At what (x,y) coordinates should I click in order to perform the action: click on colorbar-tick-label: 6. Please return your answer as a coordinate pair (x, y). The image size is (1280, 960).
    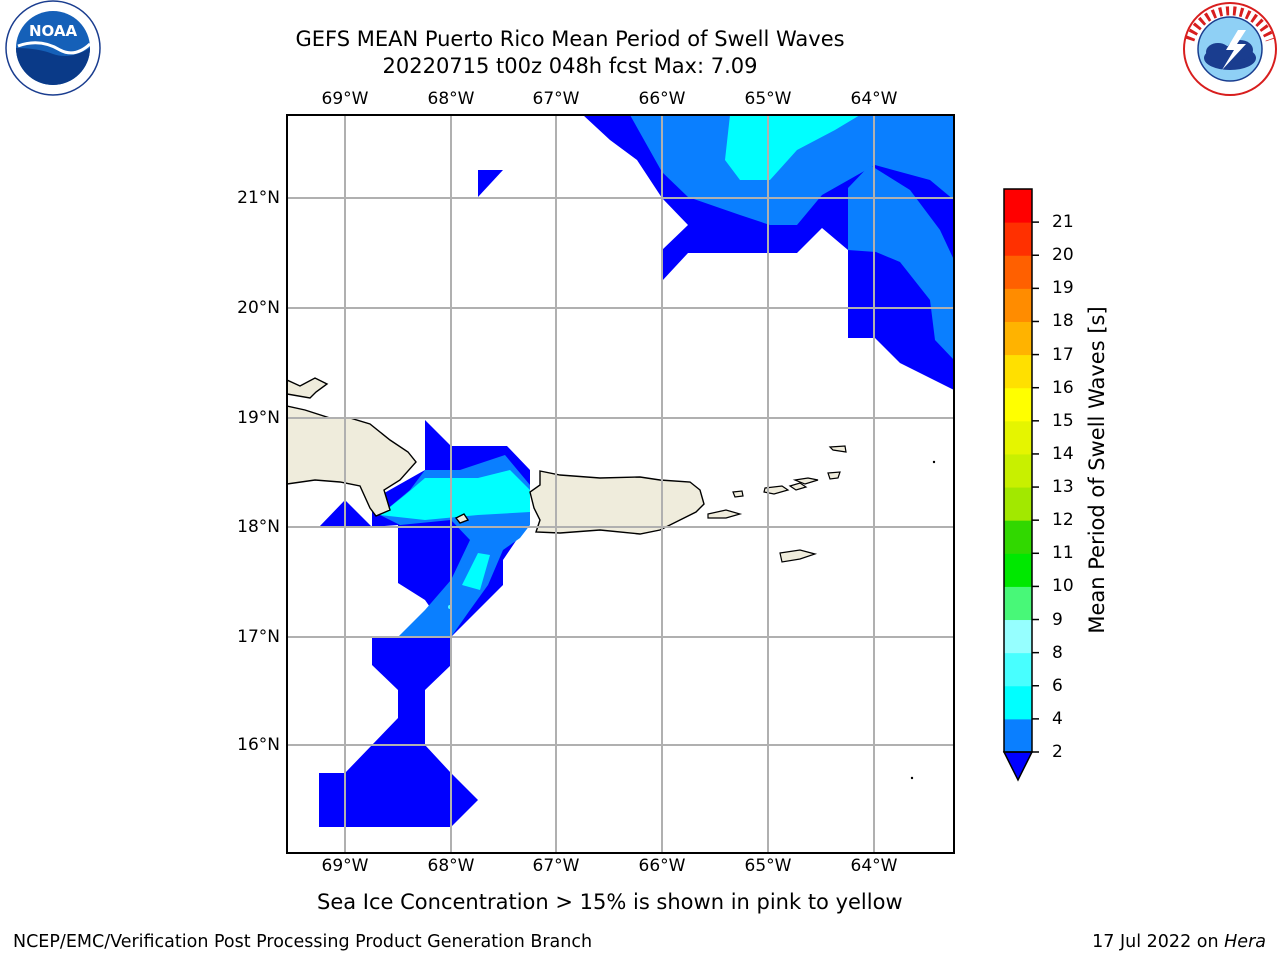
    Looking at the image, I should click on (1057, 685).